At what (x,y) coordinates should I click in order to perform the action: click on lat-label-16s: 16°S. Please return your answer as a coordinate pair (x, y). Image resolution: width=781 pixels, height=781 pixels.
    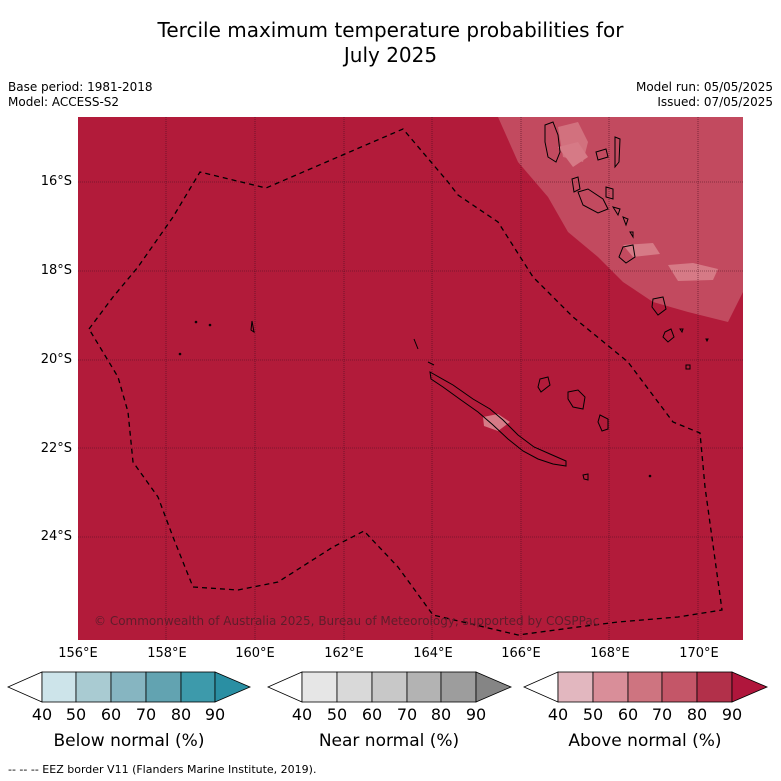
    Looking at the image, I should click on (56, 181).